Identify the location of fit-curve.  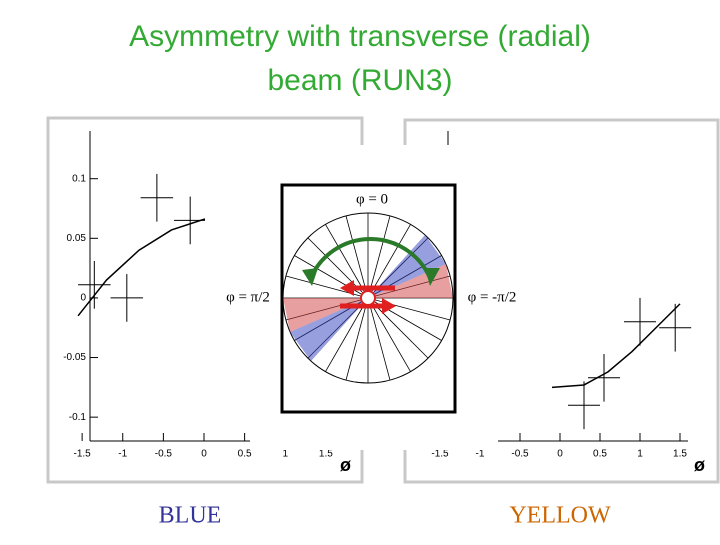
(616, 346).